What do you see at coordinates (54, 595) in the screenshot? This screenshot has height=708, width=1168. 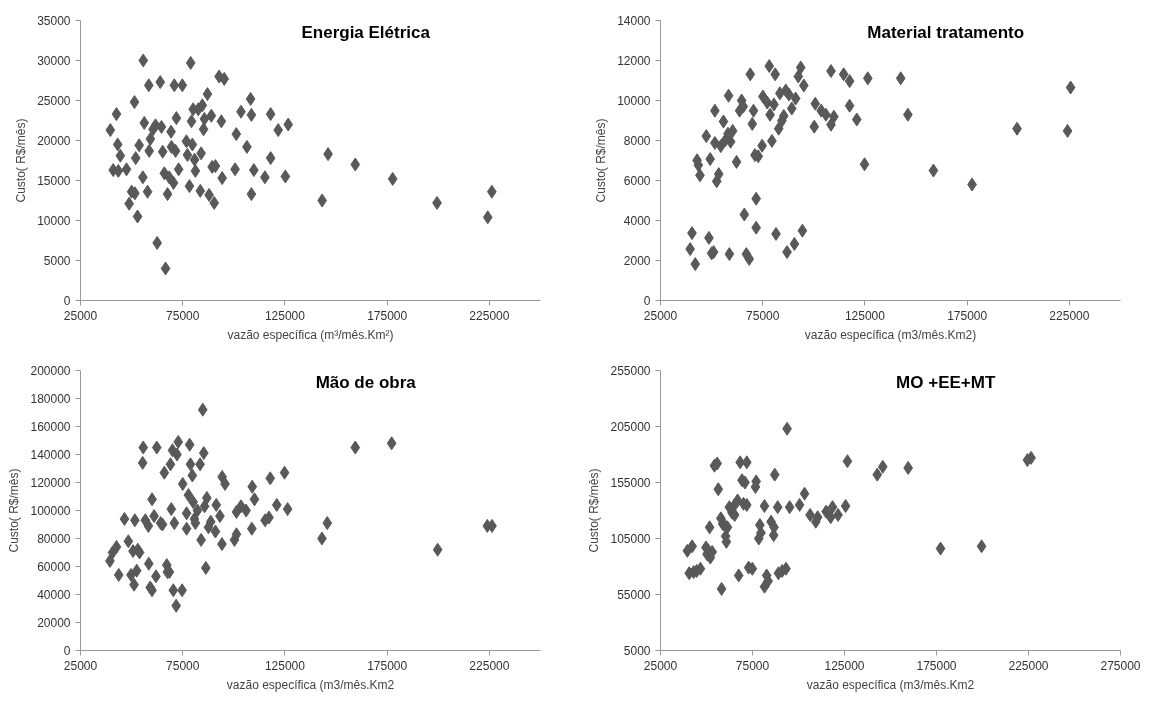 I see `y-tick-label: 40000` at bounding box center [54, 595].